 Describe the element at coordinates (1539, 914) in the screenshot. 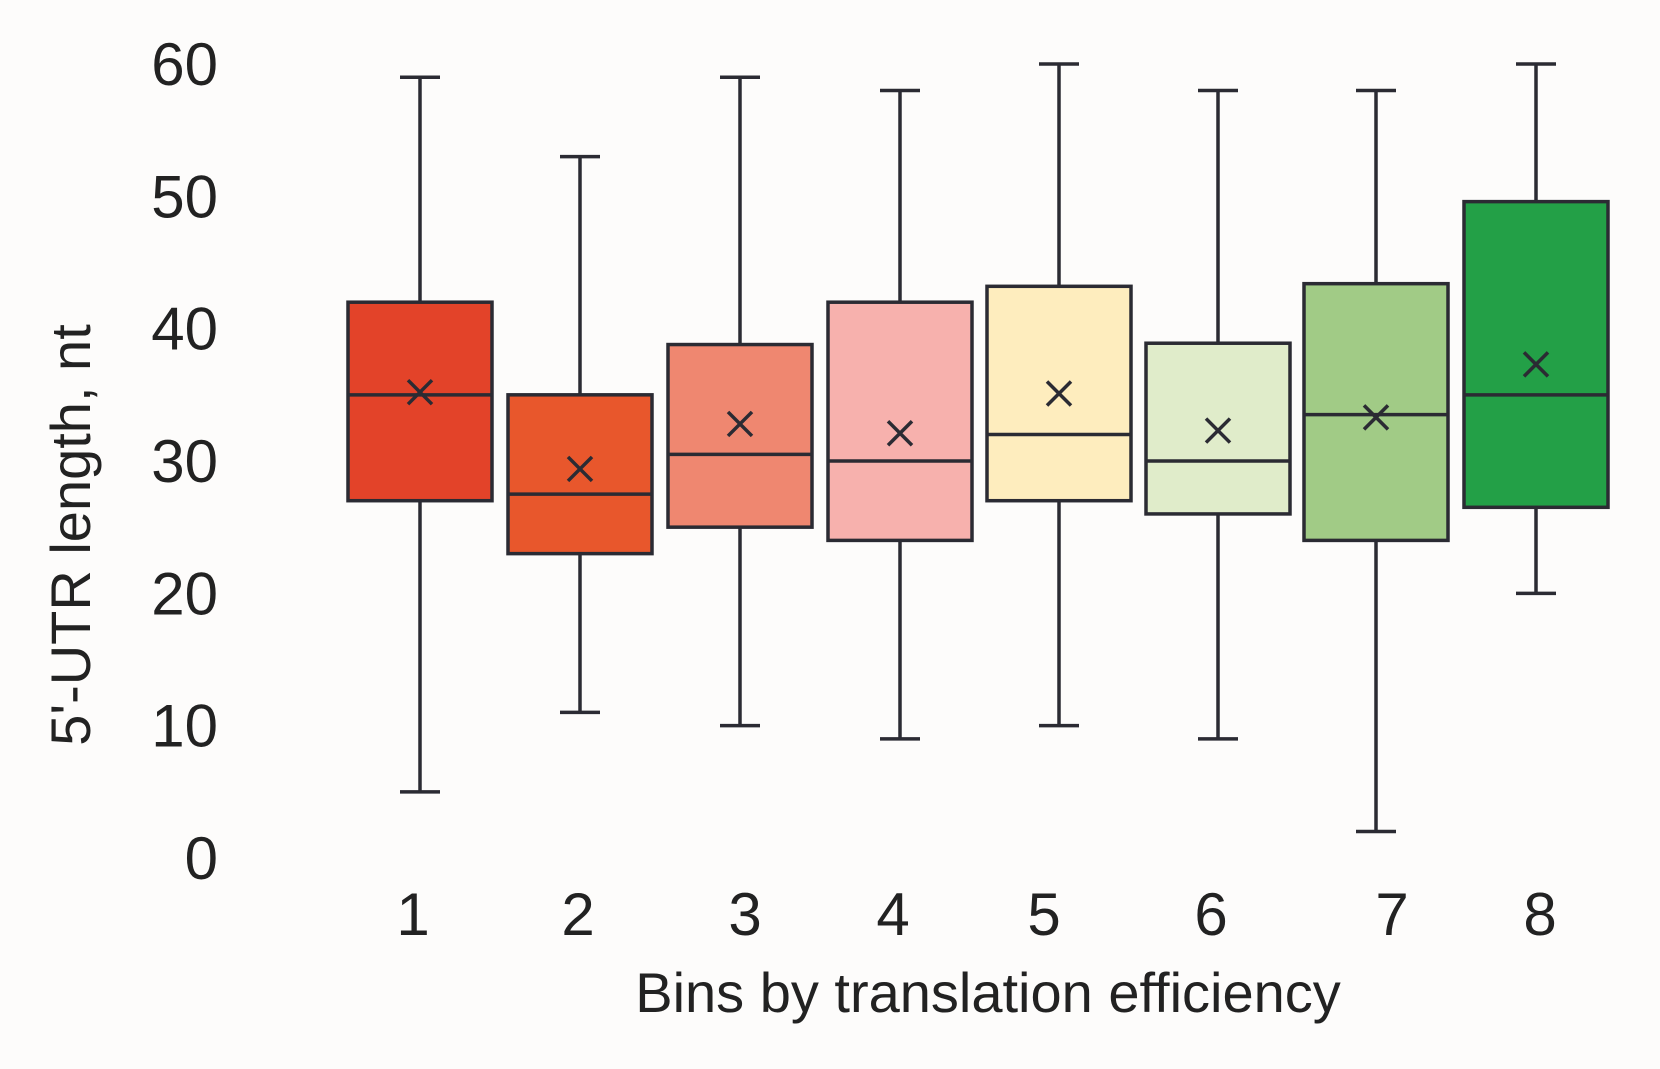

I see `x-tick-label: 8` at that location.